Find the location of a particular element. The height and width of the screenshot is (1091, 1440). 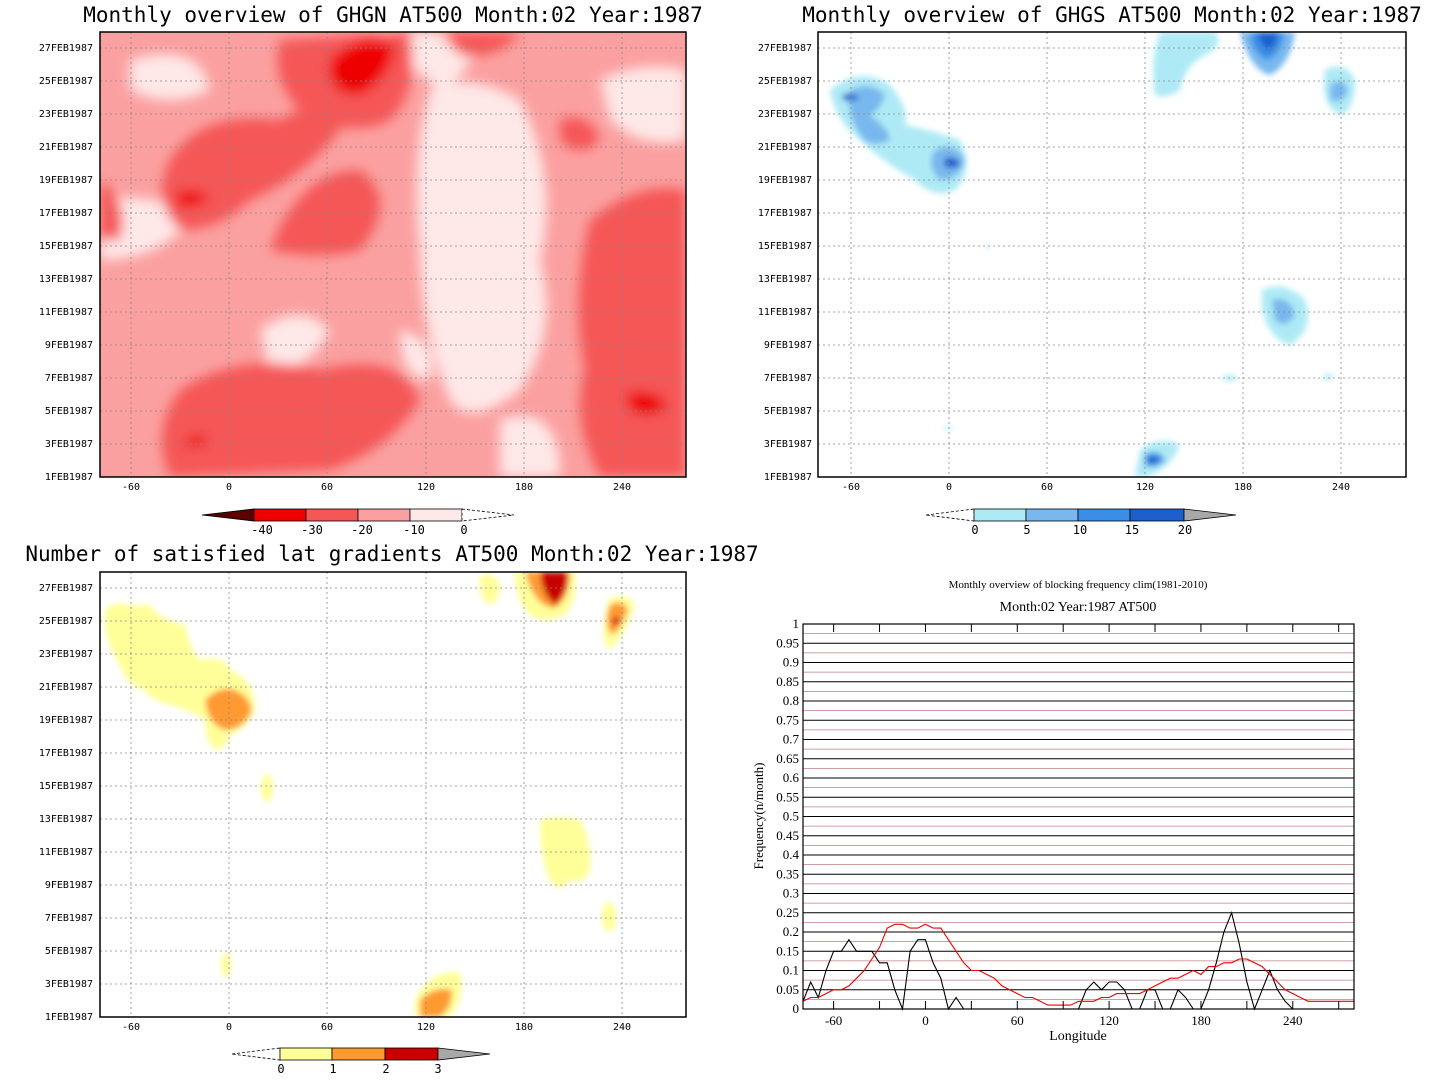

svg-text: -30 is located at coordinates (312, 530).